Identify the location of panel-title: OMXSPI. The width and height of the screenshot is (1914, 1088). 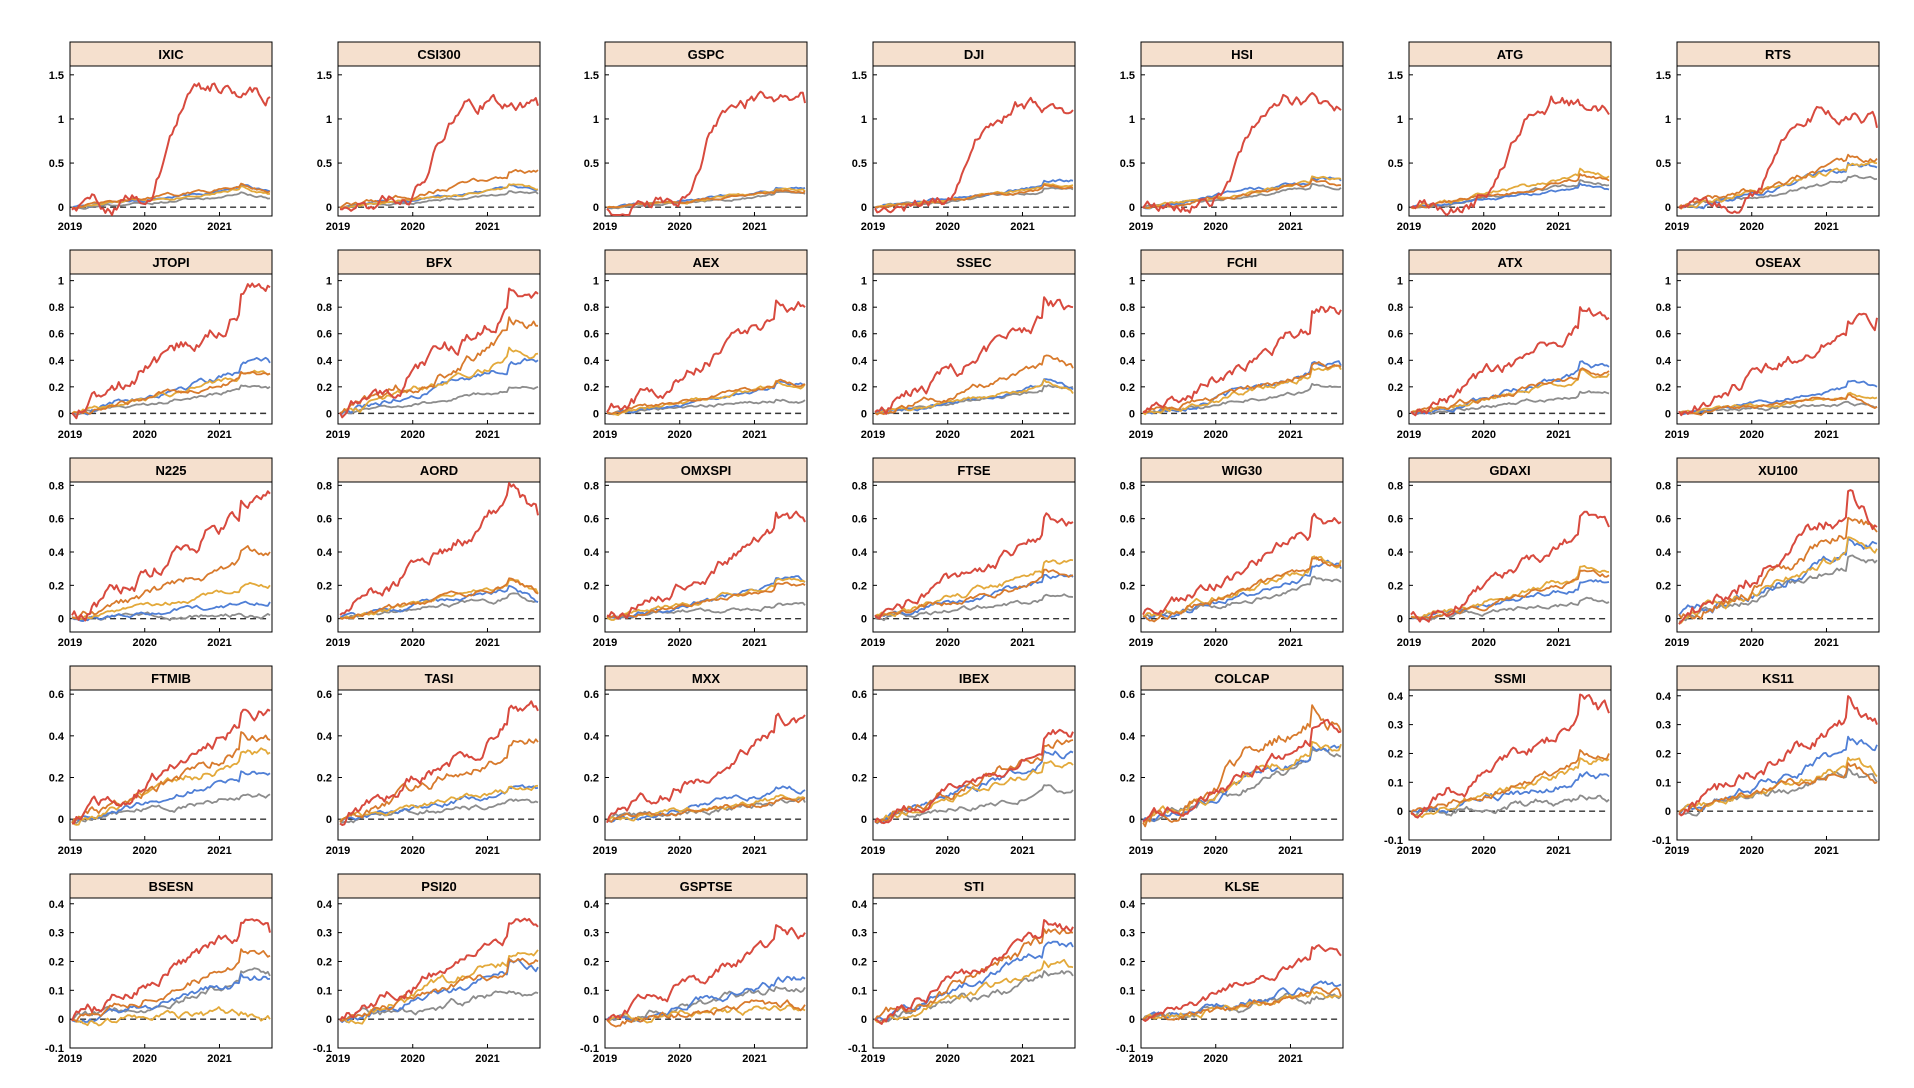
(706, 470).